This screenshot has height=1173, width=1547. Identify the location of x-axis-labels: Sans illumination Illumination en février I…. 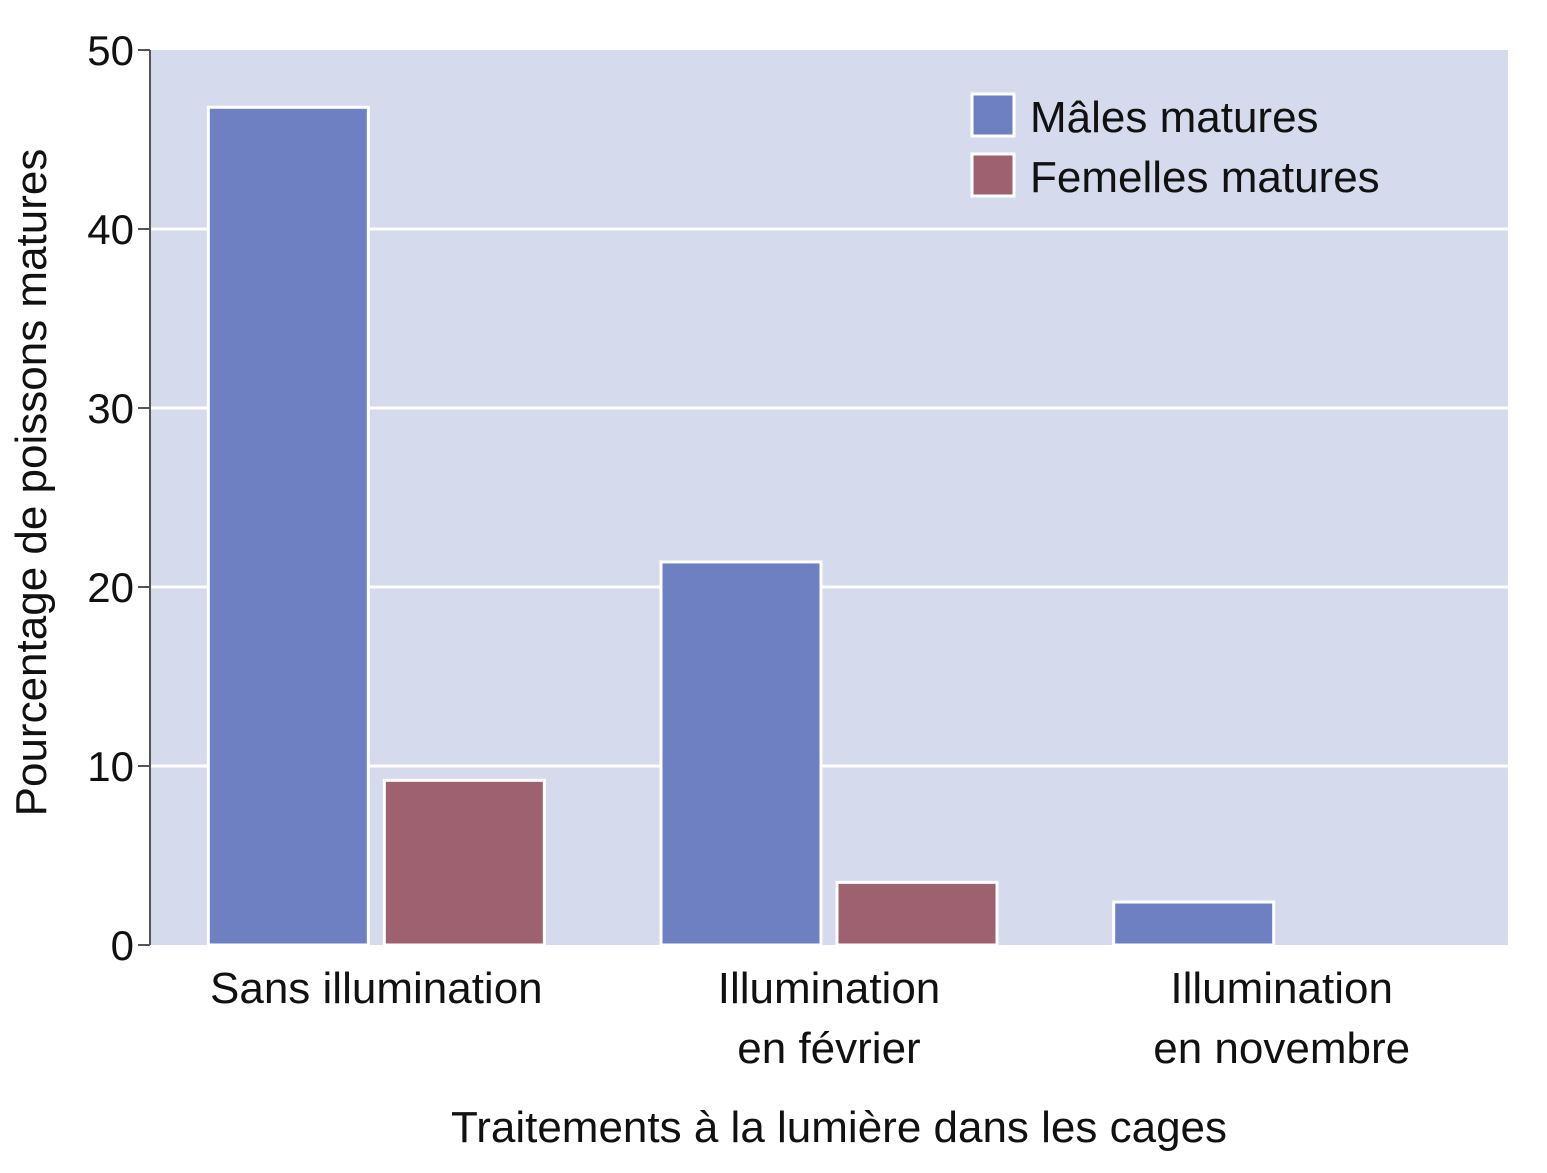
(810, 1018).